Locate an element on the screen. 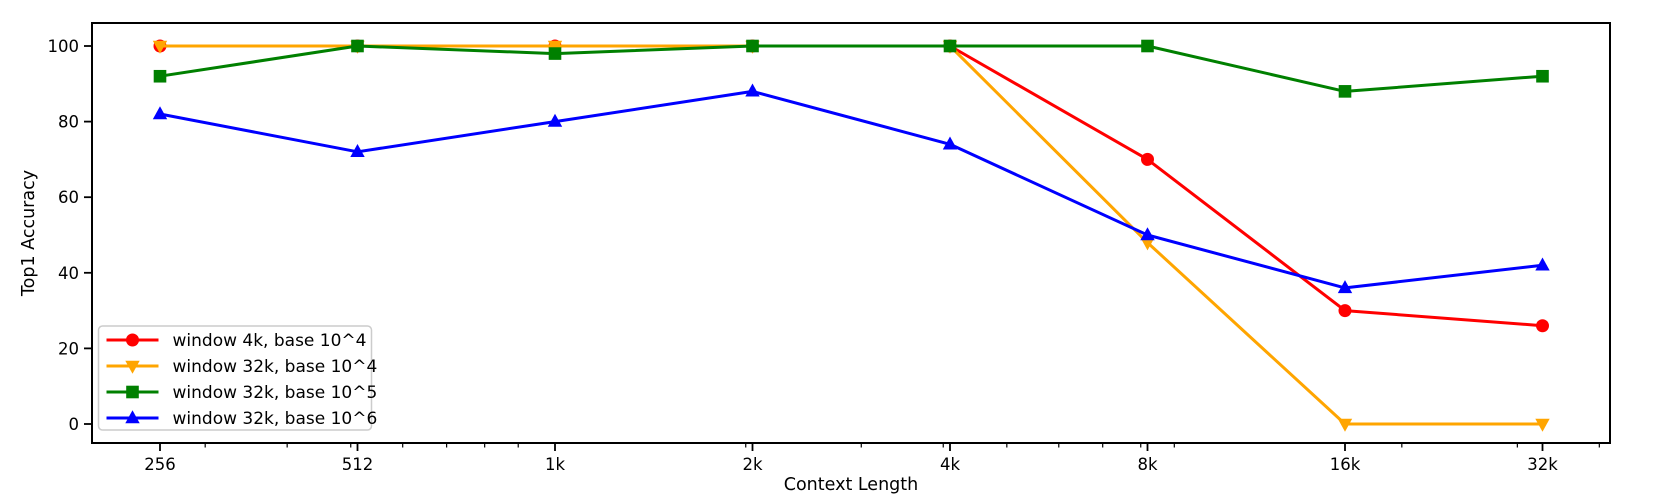  x-axis-tick-label: 1k is located at coordinates (555, 464).